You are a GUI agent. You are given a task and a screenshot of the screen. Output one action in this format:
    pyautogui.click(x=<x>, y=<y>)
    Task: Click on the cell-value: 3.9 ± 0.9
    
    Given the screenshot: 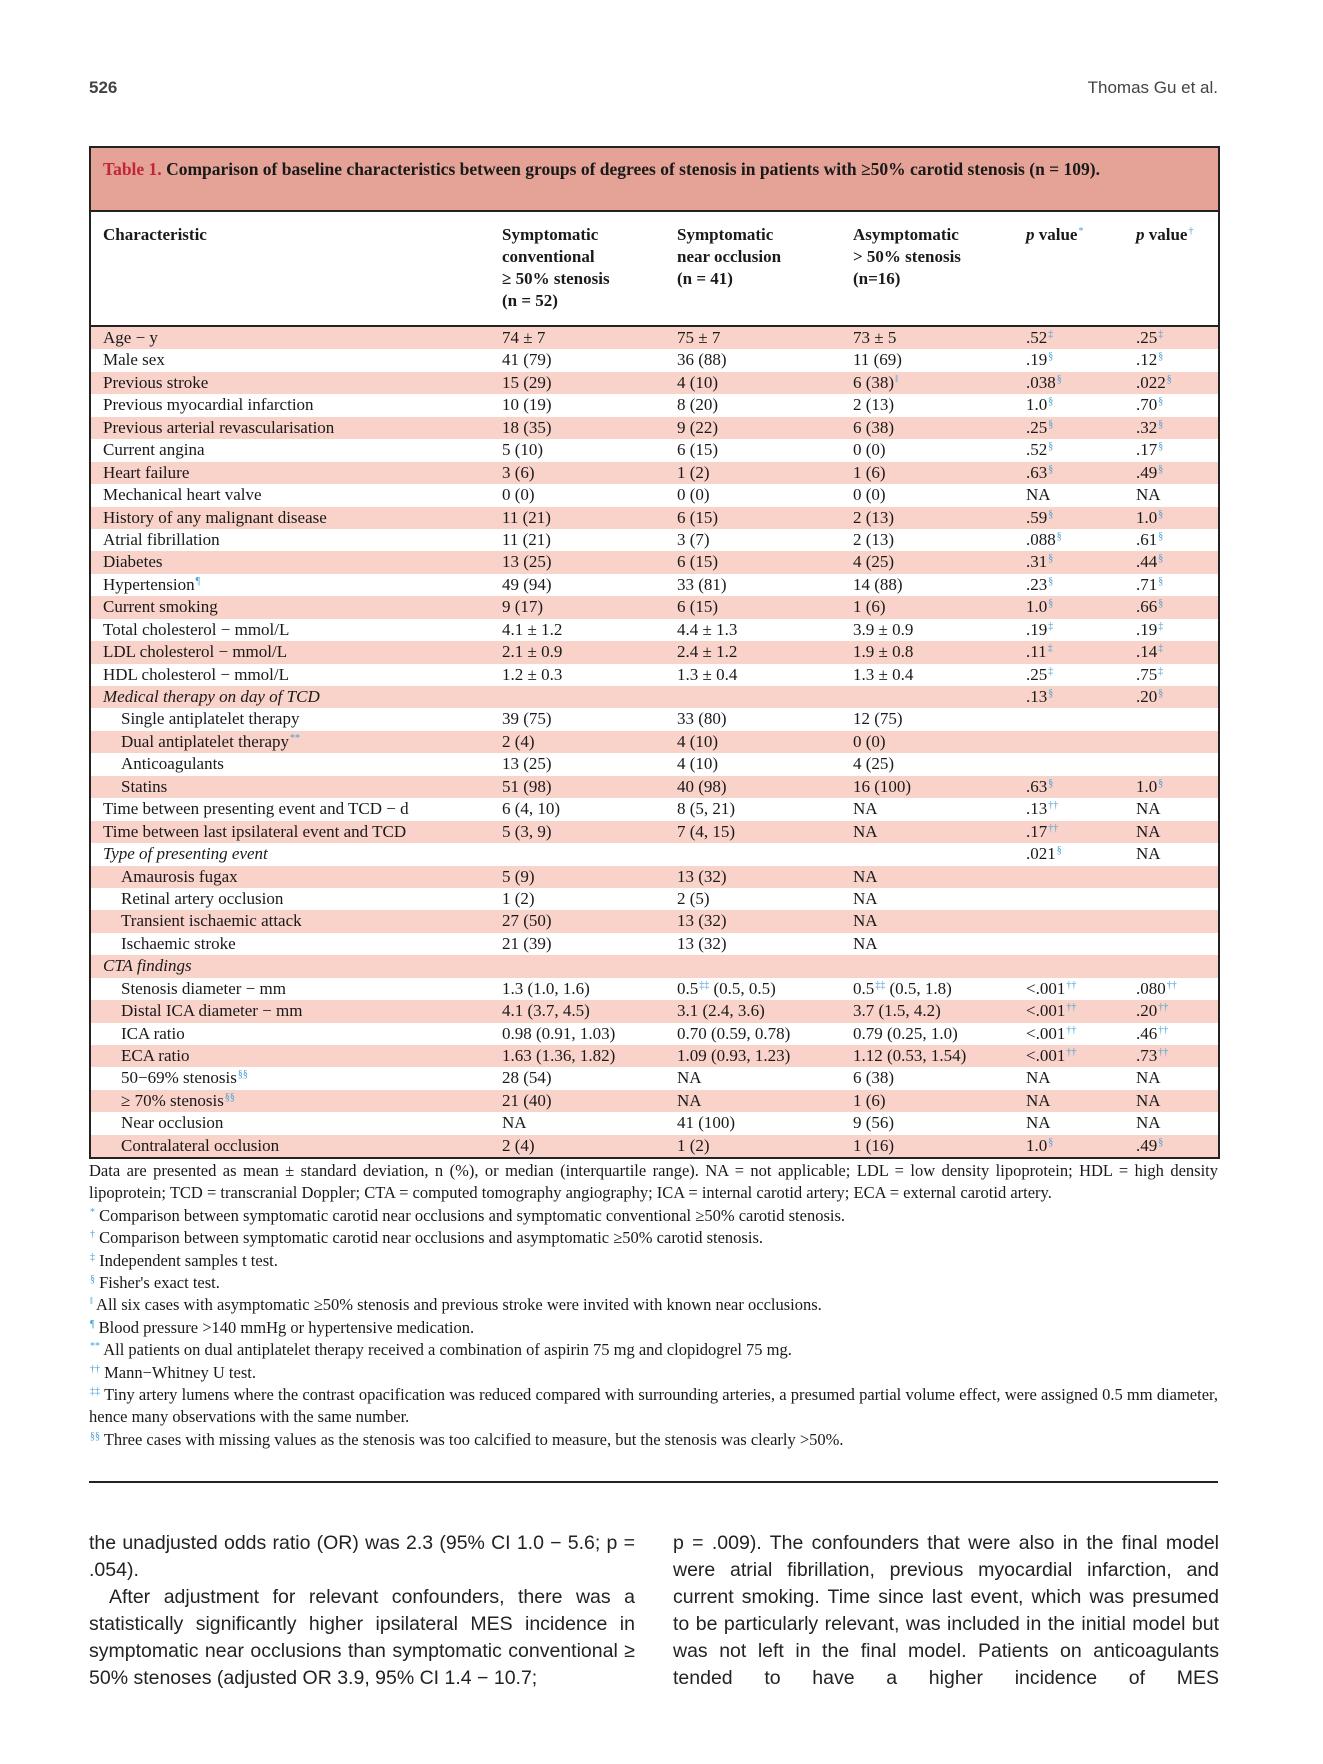 What is the action you would take?
    pyautogui.click(x=883, y=629)
    